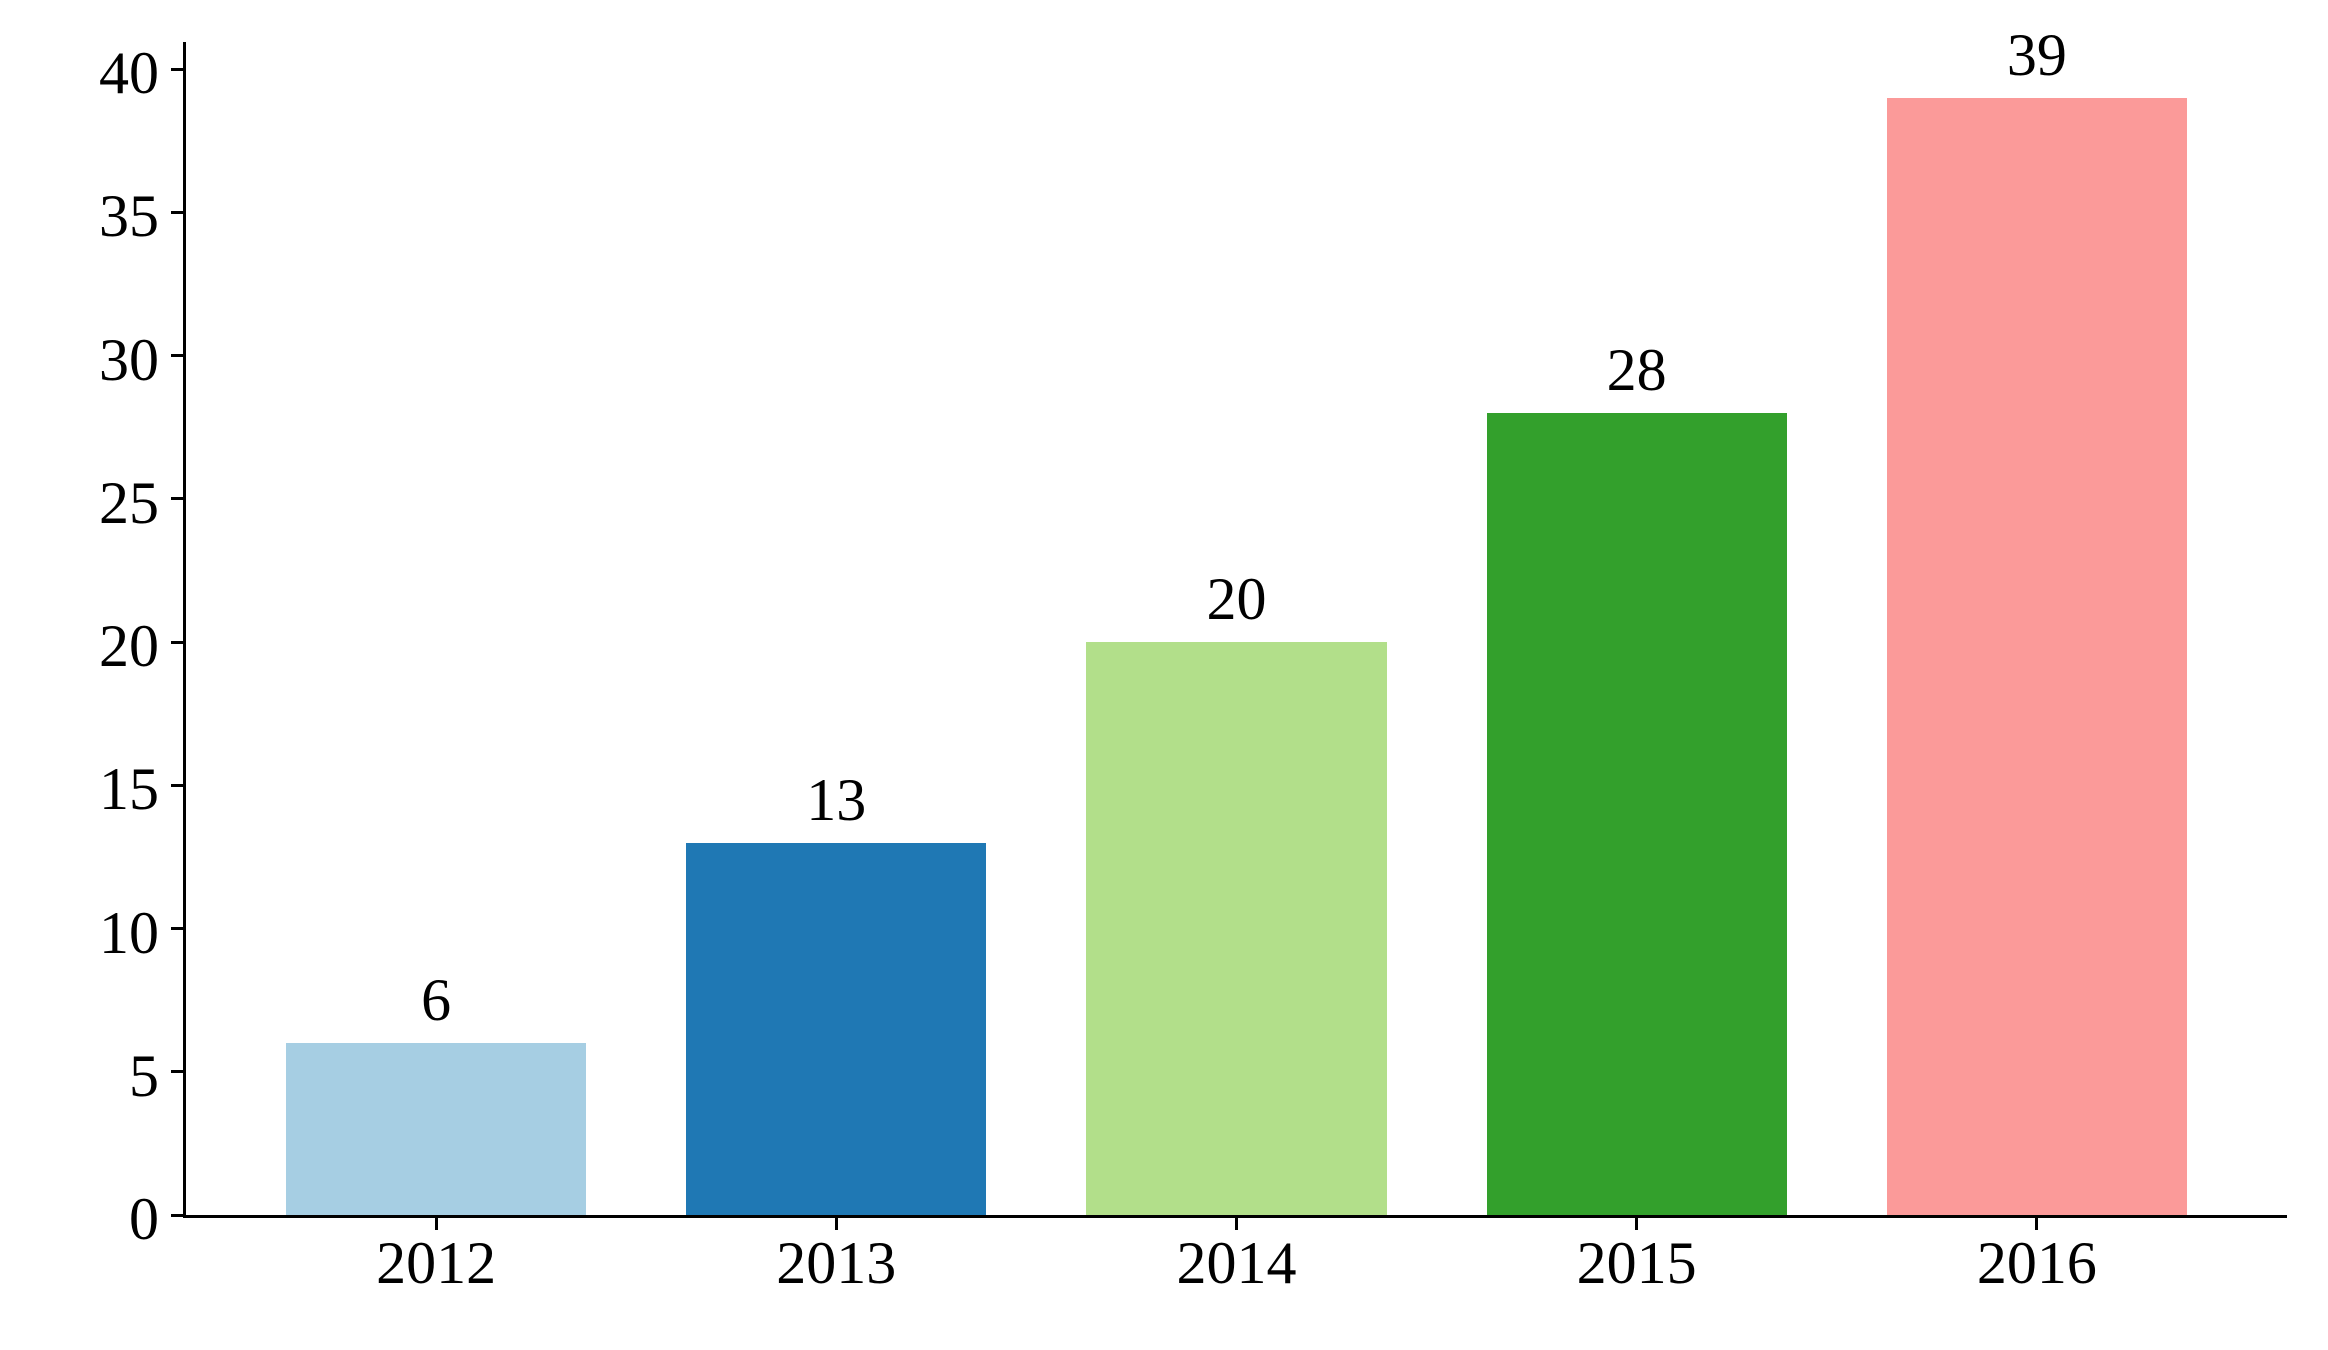 The width and height of the screenshot is (2328, 1350). Describe the element at coordinates (436, 1263) in the screenshot. I see `x-tick-label: 2012` at that location.